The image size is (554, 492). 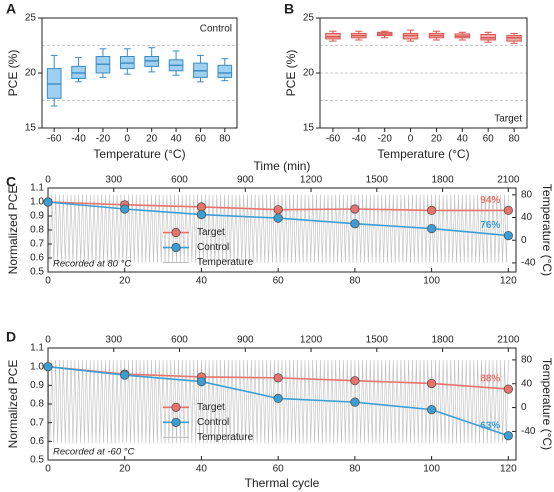 I want to click on y-tick-label: 1.0, so click(x=37, y=366).